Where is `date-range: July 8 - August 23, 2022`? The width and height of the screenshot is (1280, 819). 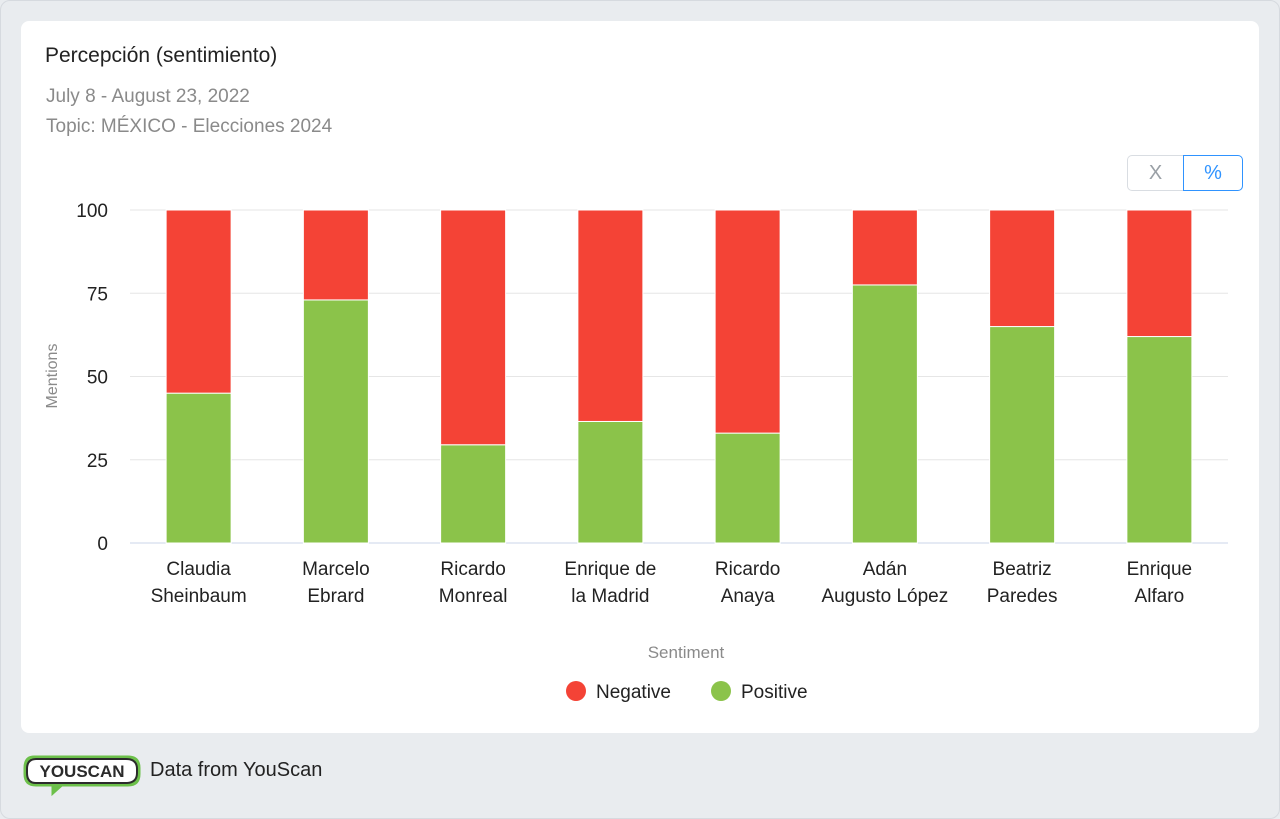
date-range: July 8 - August 23, 2022 is located at coordinates (148, 96).